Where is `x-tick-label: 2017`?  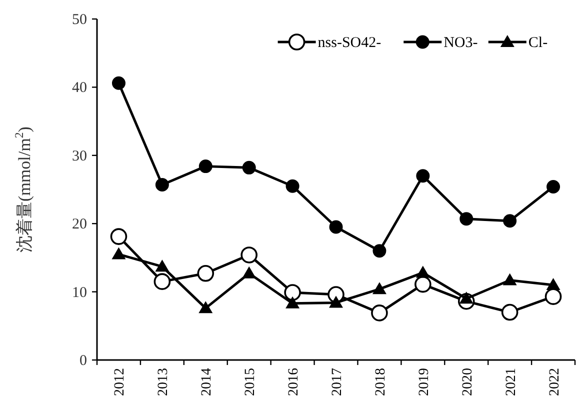
x-tick-label: 2017 is located at coordinates (337, 382).